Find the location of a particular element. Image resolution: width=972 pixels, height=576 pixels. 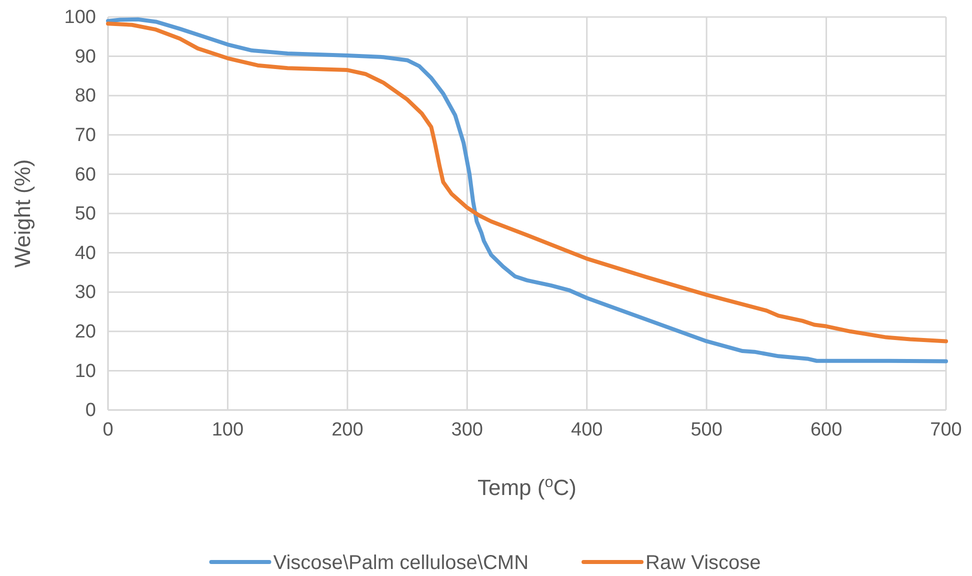

y-tick-label: 10 is located at coordinates (85, 371).